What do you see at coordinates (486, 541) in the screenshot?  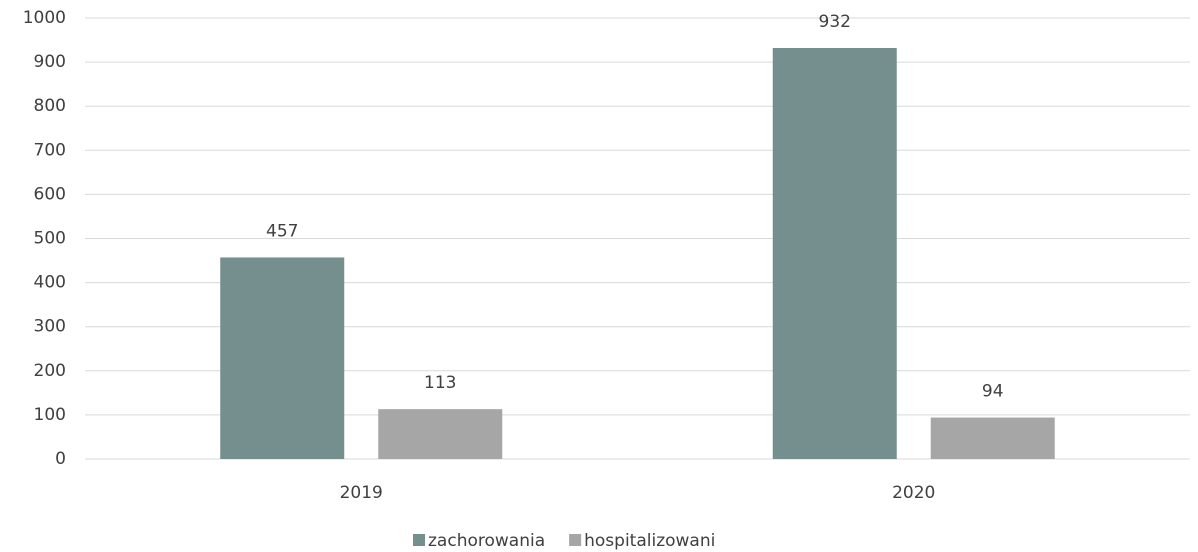 I see `legend-label: zachorowania` at bounding box center [486, 541].